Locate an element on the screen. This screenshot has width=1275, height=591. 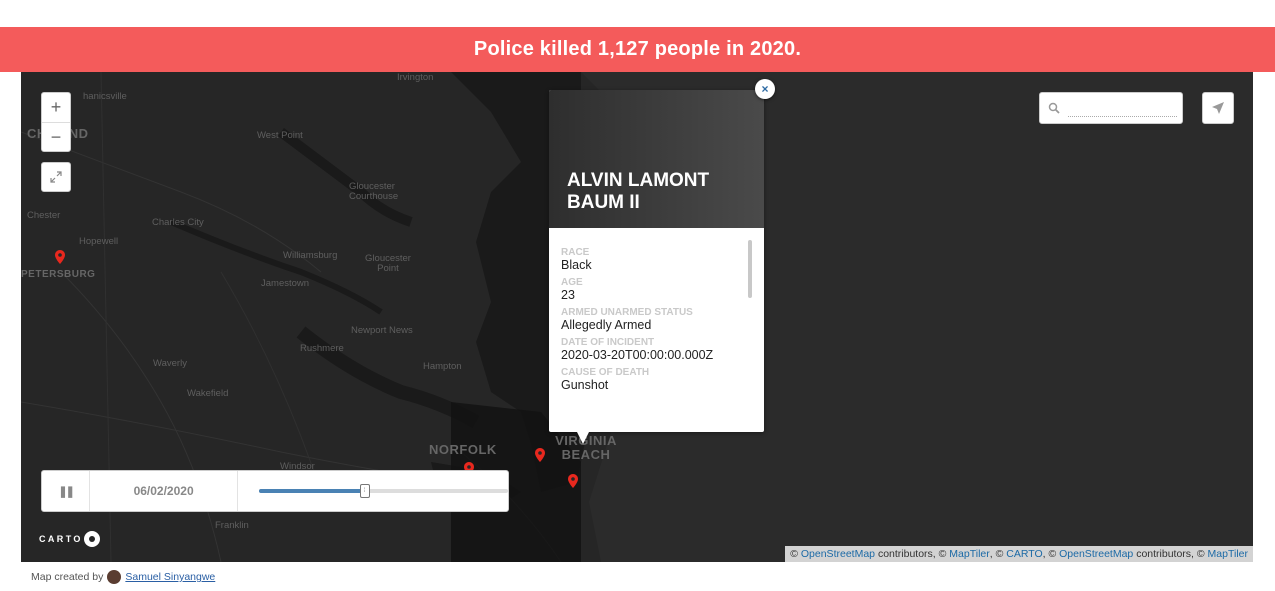
popup-title: ALVIN LAMONT BAUM II is located at coordinates (638, 191).